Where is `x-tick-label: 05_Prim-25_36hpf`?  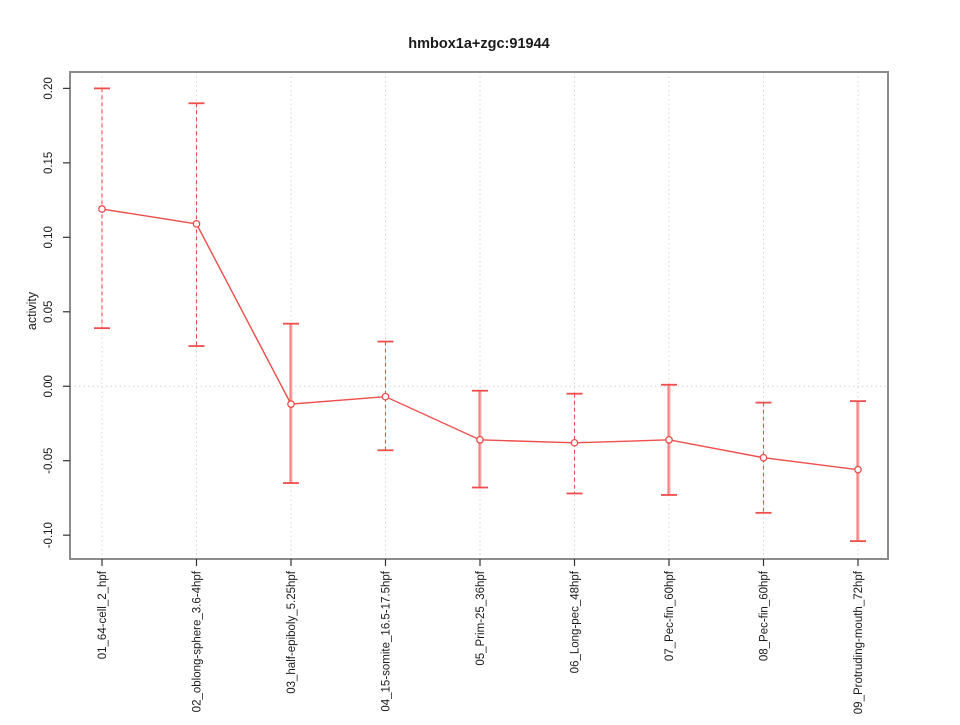
x-tick-label: 05_Prim-25_36hpf is located at coordinates (481, 617).